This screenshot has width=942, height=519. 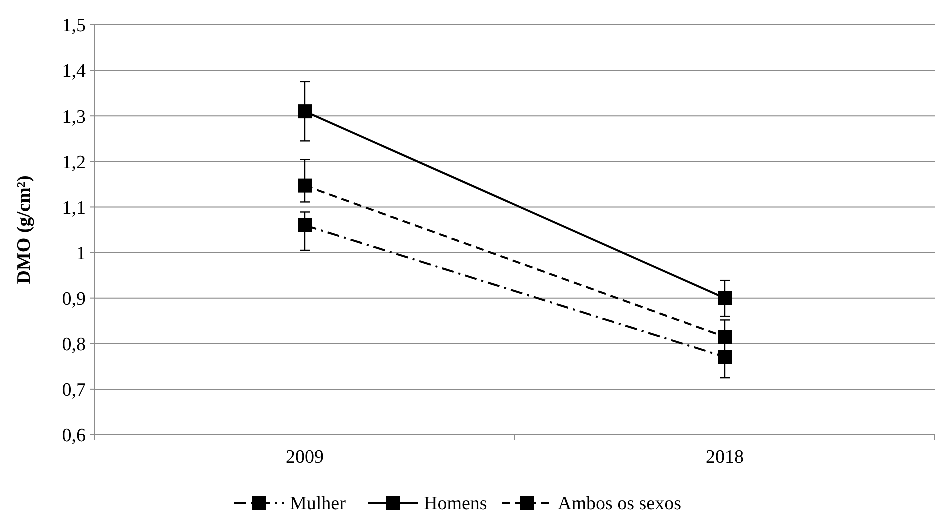 I want to click on y-tick-label: 0,9, so click(x=74, y=299).